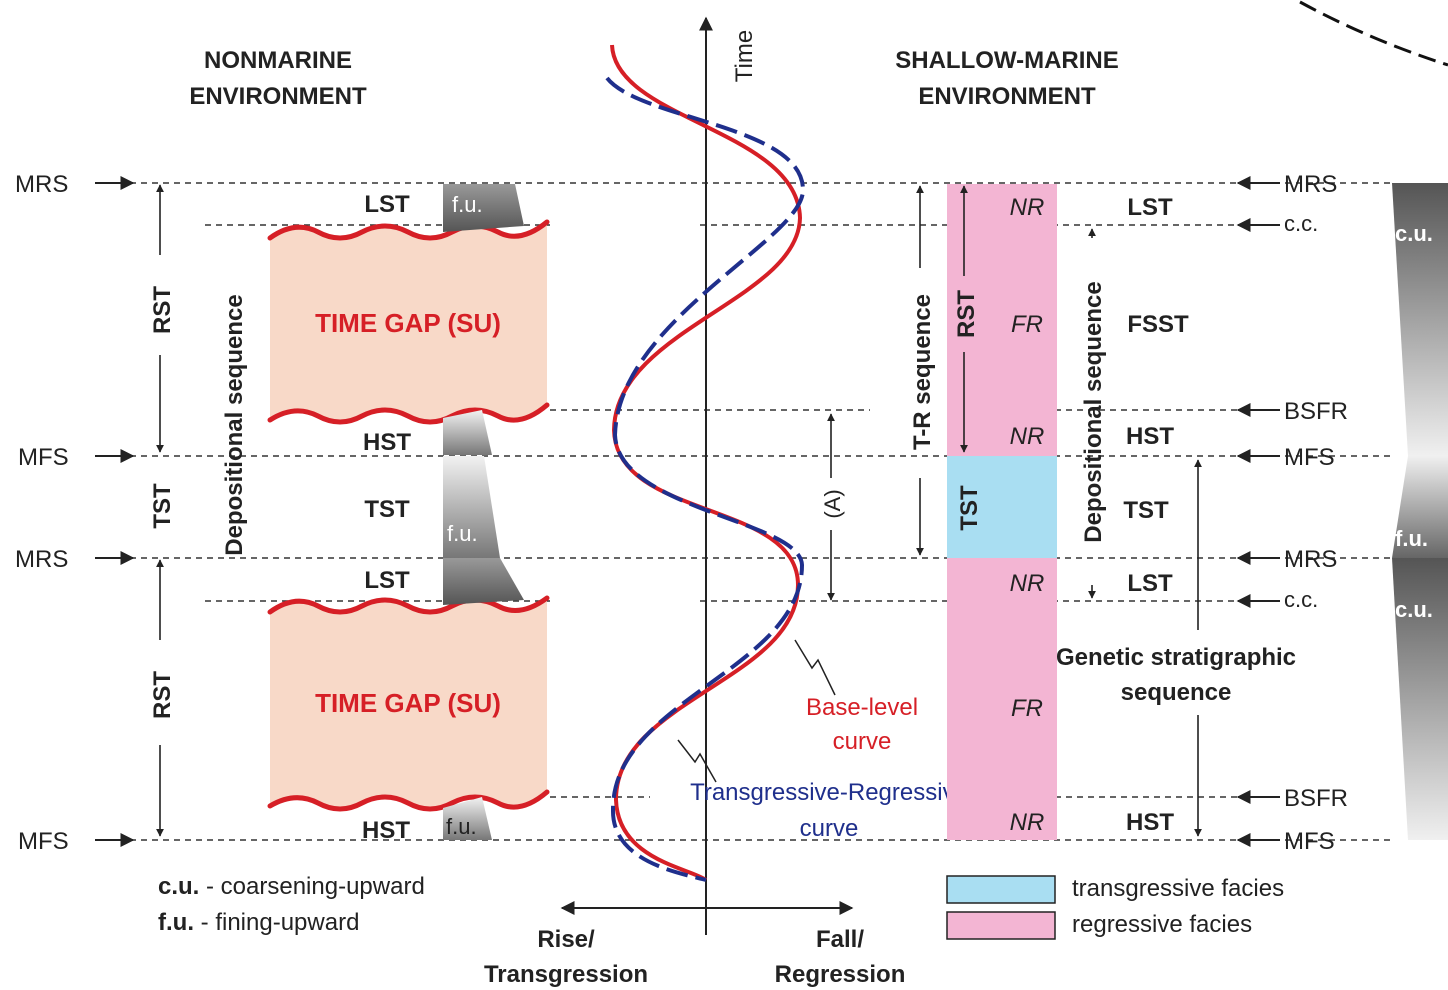  I want to click on legend-regressive-label: regressive facies, so click(1162, 924).